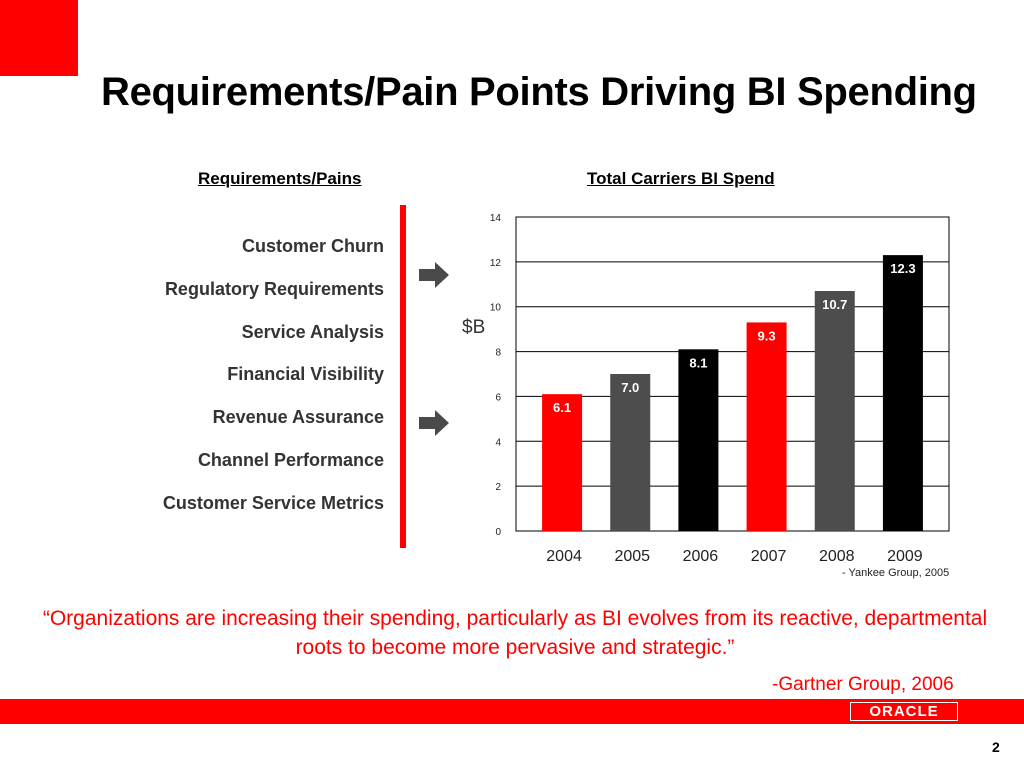  Describe the element at coordinates (902, 268) in the screenshot. I see `bar-data-label: 12.3` at that location.